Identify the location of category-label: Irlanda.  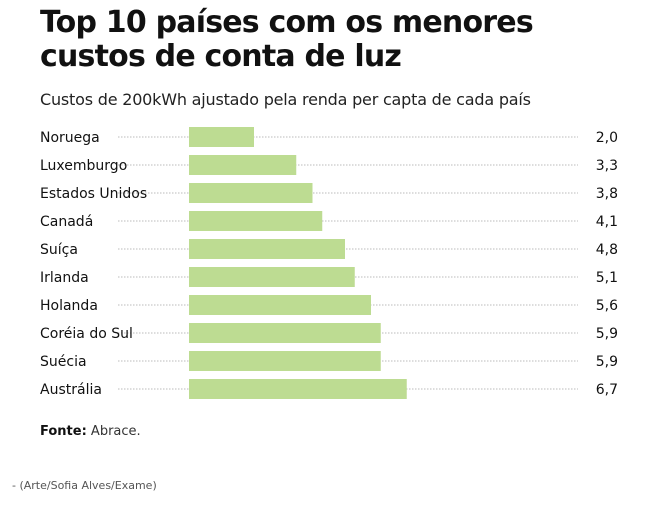
(64, 278).